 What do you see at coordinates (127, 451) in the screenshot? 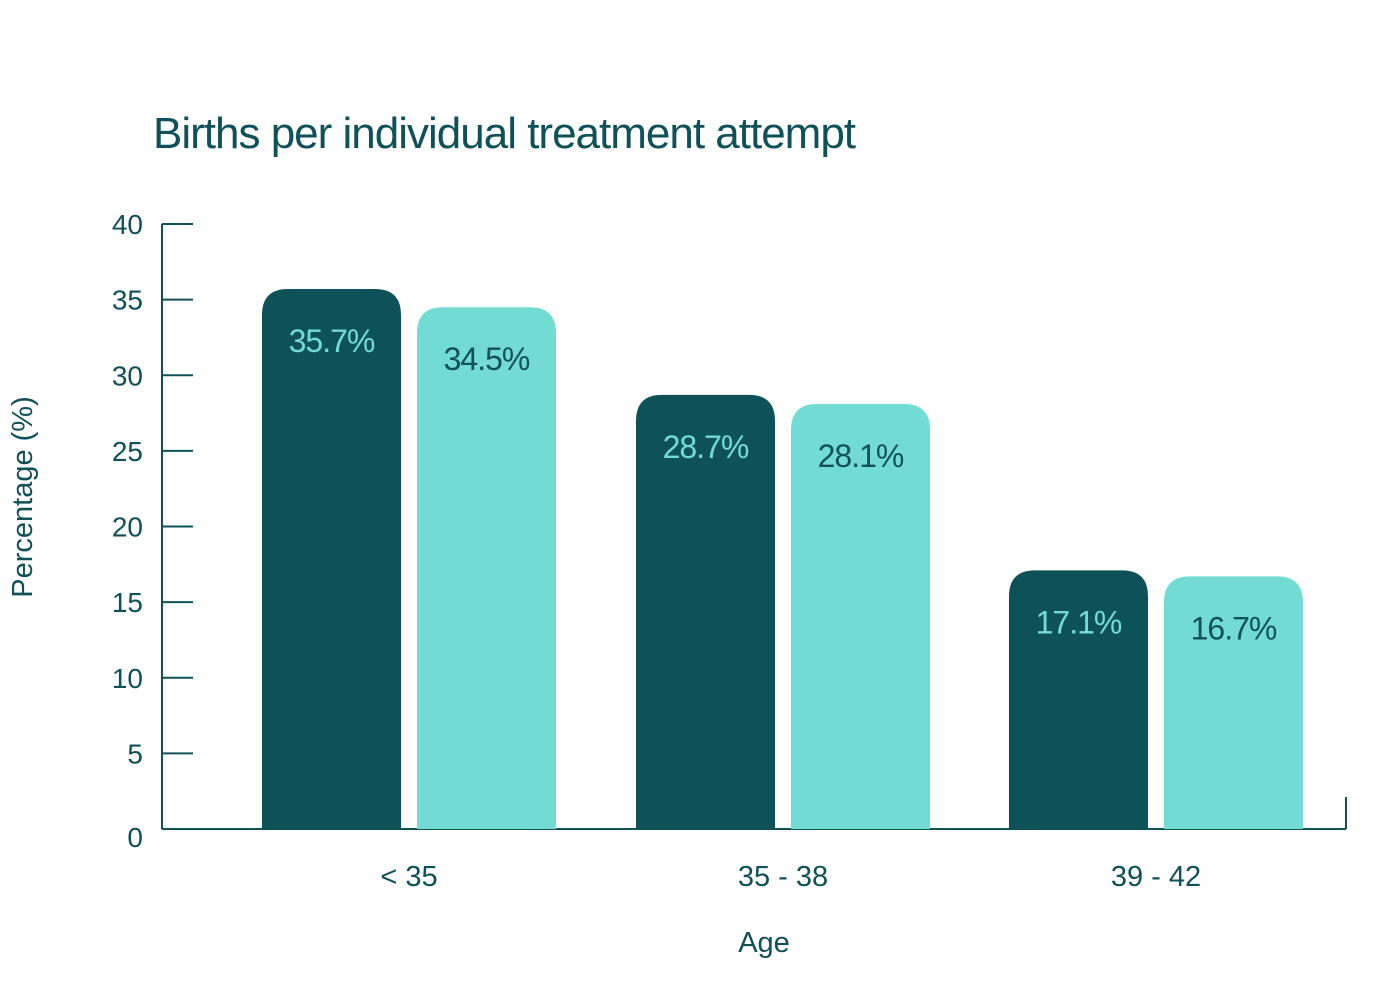
I see `y-tick-label: 25` at bounding box center [127, 451].